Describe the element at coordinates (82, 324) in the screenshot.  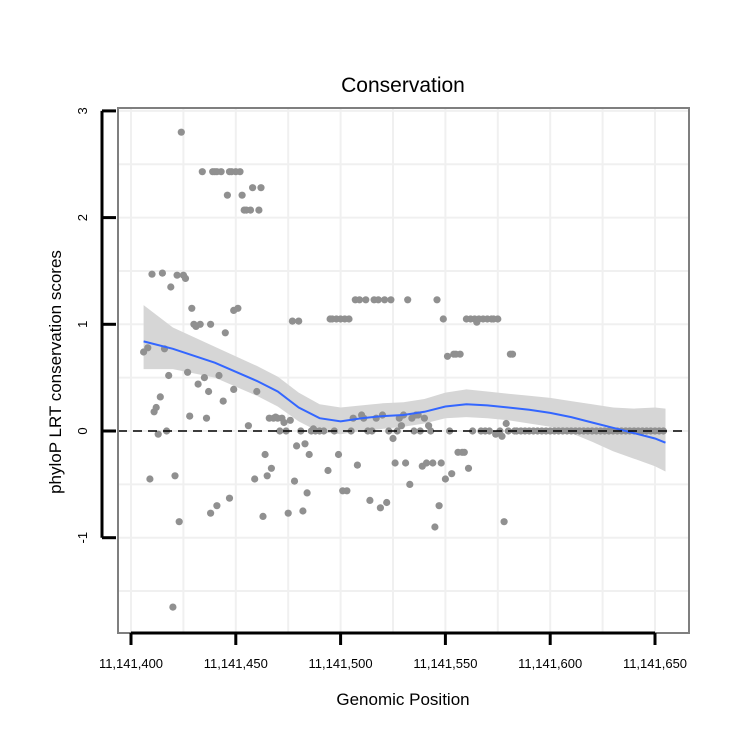
I see `y-tick-label: 1` at that location.